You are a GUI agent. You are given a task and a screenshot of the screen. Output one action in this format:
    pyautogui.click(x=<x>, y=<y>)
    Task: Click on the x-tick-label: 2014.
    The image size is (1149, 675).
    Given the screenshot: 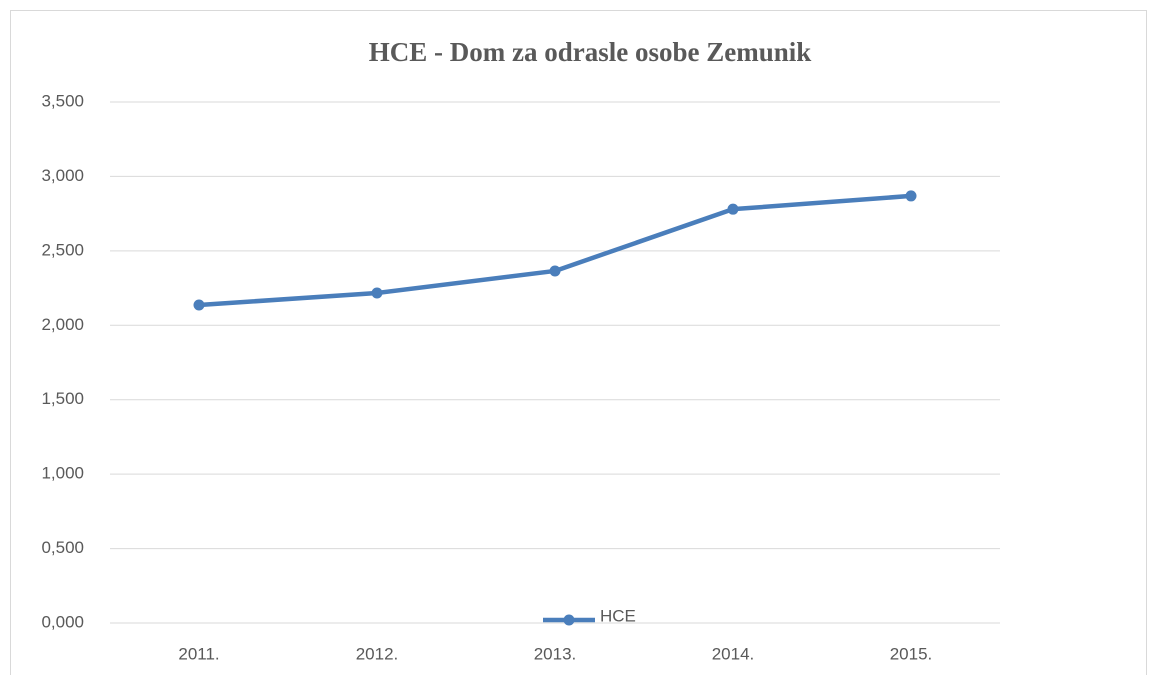 What is the action you would take?
    pyautogui.click(x=733, y=653)
    